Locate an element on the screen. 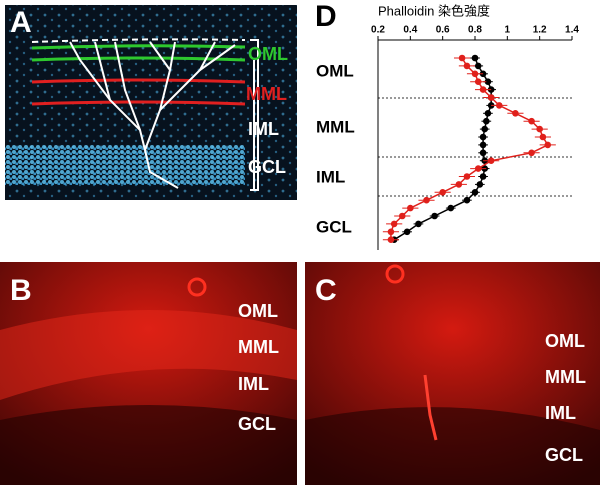 The image size is (600, 485). scale-bracket is located at coordinates (254, 115).